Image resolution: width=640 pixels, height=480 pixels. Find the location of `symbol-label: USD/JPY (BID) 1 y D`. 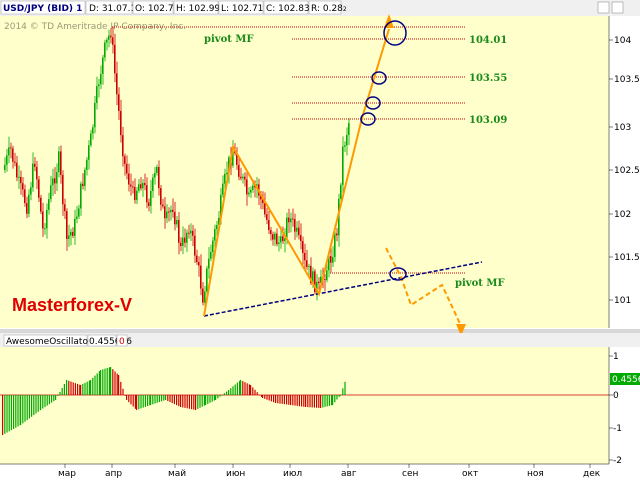

symbol-label: USD/JPY (BID) 1 y D is located at coordinates (52, 9).